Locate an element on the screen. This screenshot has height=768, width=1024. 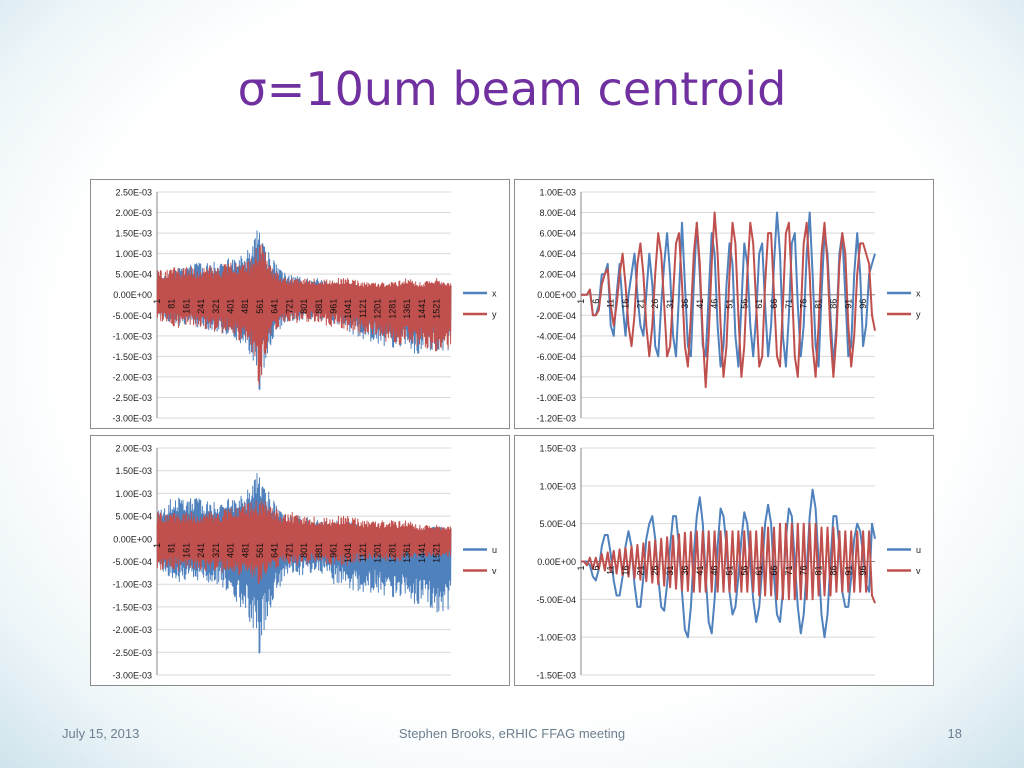
x-tick-label: 76 is located at coordinates (804, 304).